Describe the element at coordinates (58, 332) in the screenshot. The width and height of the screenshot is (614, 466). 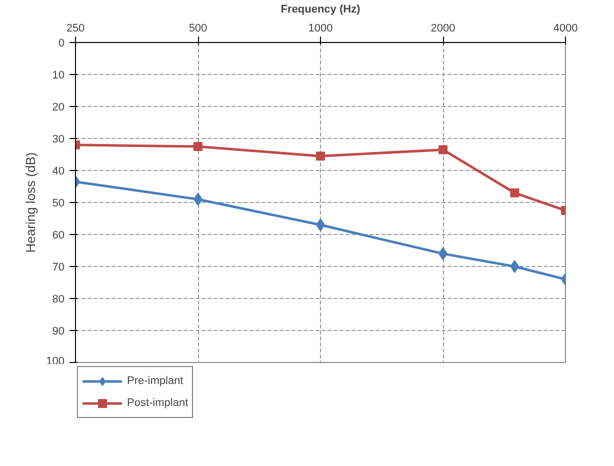
I see `y-tick-label: 90` at that location.